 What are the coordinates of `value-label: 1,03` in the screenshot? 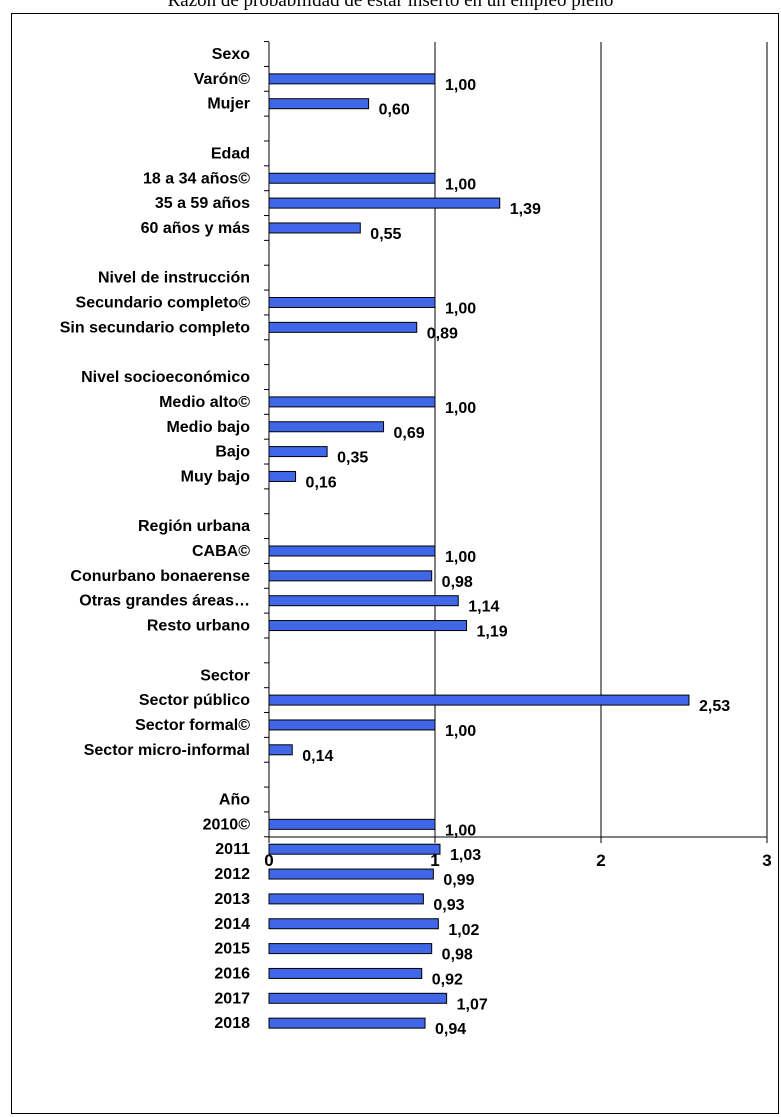 It's located at (465, 855).